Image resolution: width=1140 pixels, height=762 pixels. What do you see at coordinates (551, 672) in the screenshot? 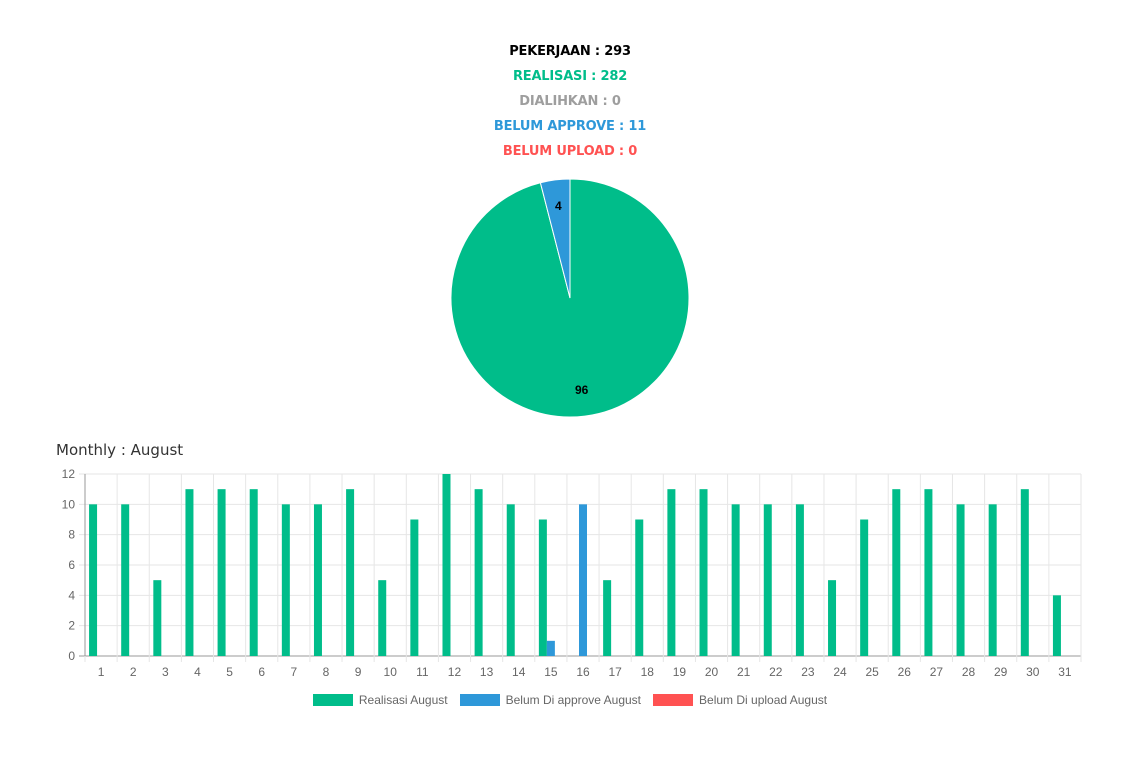
I see `x-tick-label: 15` at bounding box center [551, 672].